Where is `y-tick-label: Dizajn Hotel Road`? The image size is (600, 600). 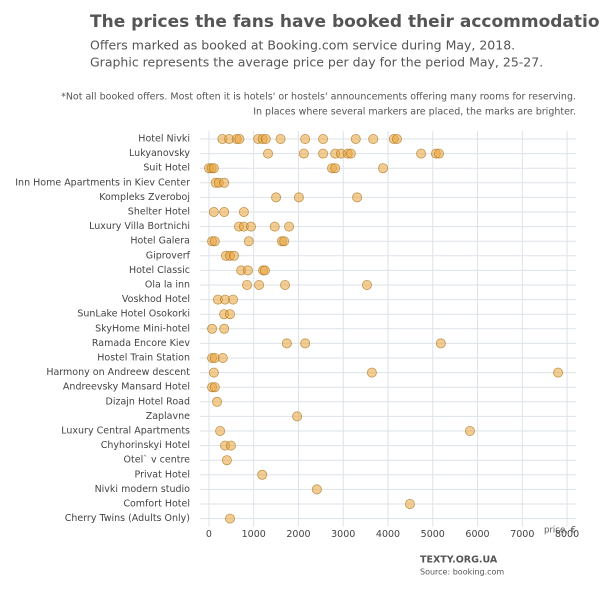
y-tick-label: Dizajn Hotel Road is located at coordinates (148, 401).